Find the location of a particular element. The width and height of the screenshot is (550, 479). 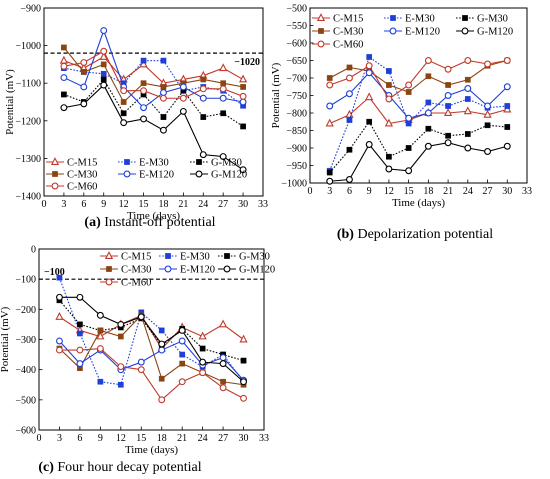

legend: C-M15 E-M30 G-M30 C-M30 E-M120 G-M120 C-M60 is located at coordinates (146, 175).